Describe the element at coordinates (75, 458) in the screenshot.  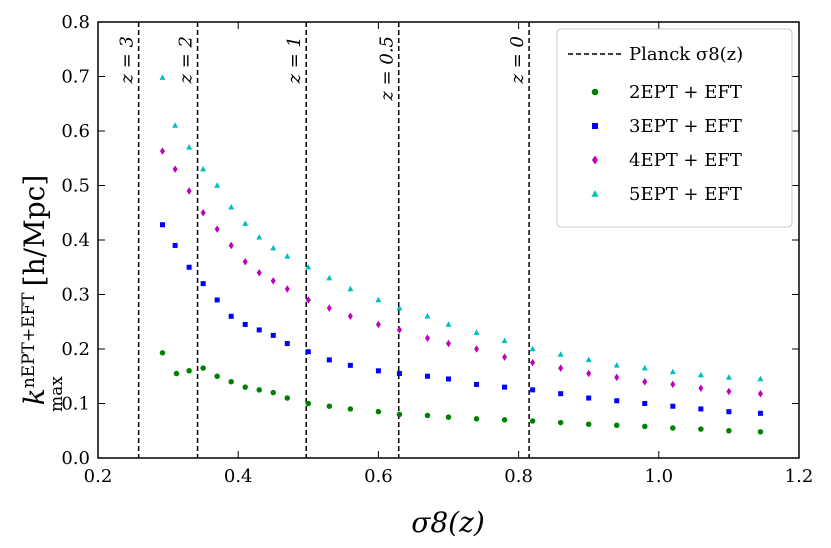
I see `y-tick-label: 0.0` at that location.